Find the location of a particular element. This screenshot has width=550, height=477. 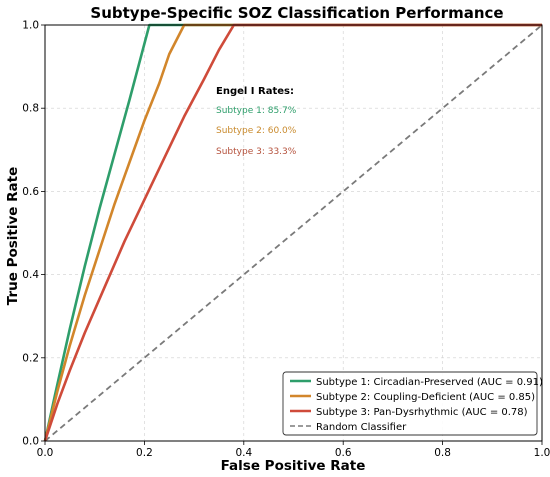

y-tick-label: 0.8 is located at coordinates (30, 109).